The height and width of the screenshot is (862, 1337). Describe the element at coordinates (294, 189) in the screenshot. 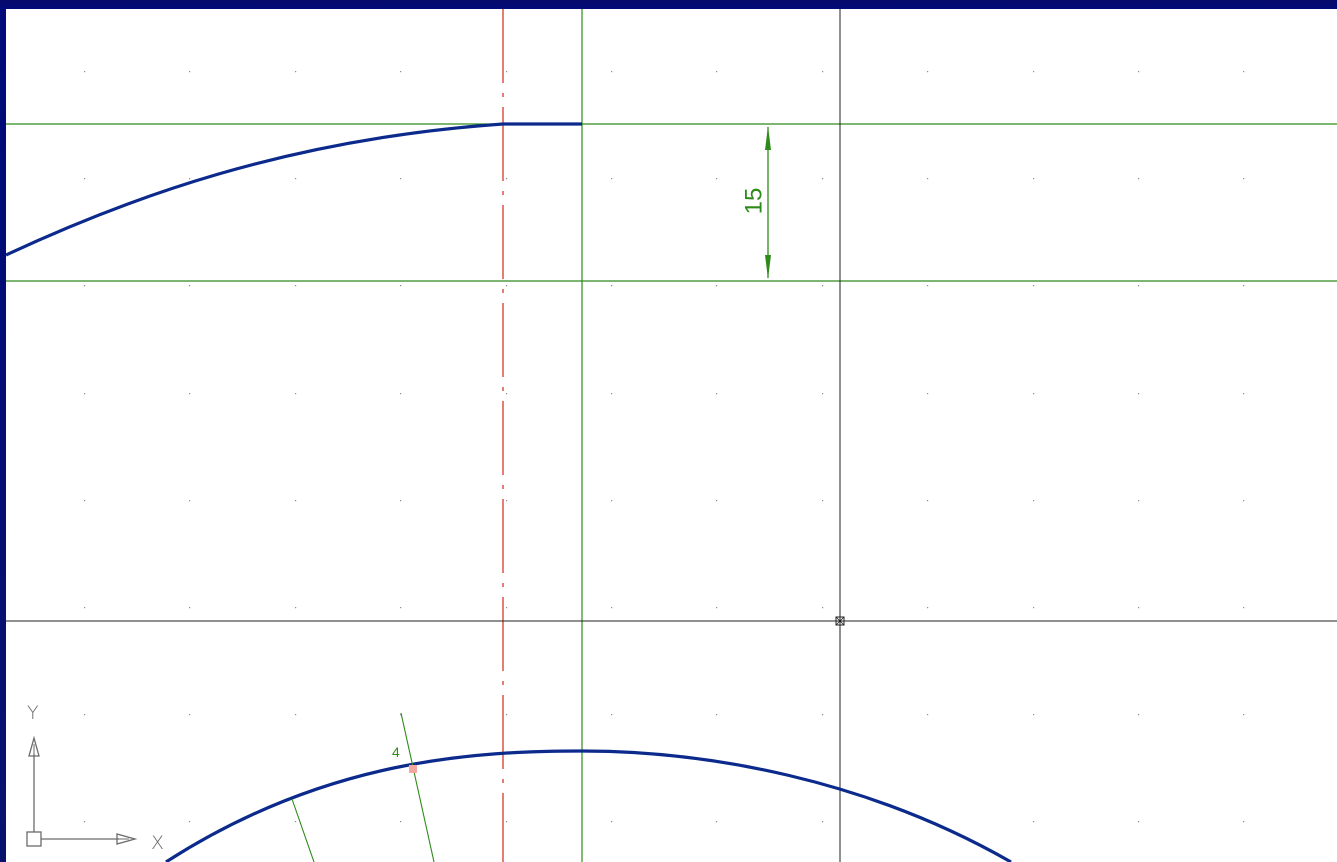

I see `upper-arc` at that location.